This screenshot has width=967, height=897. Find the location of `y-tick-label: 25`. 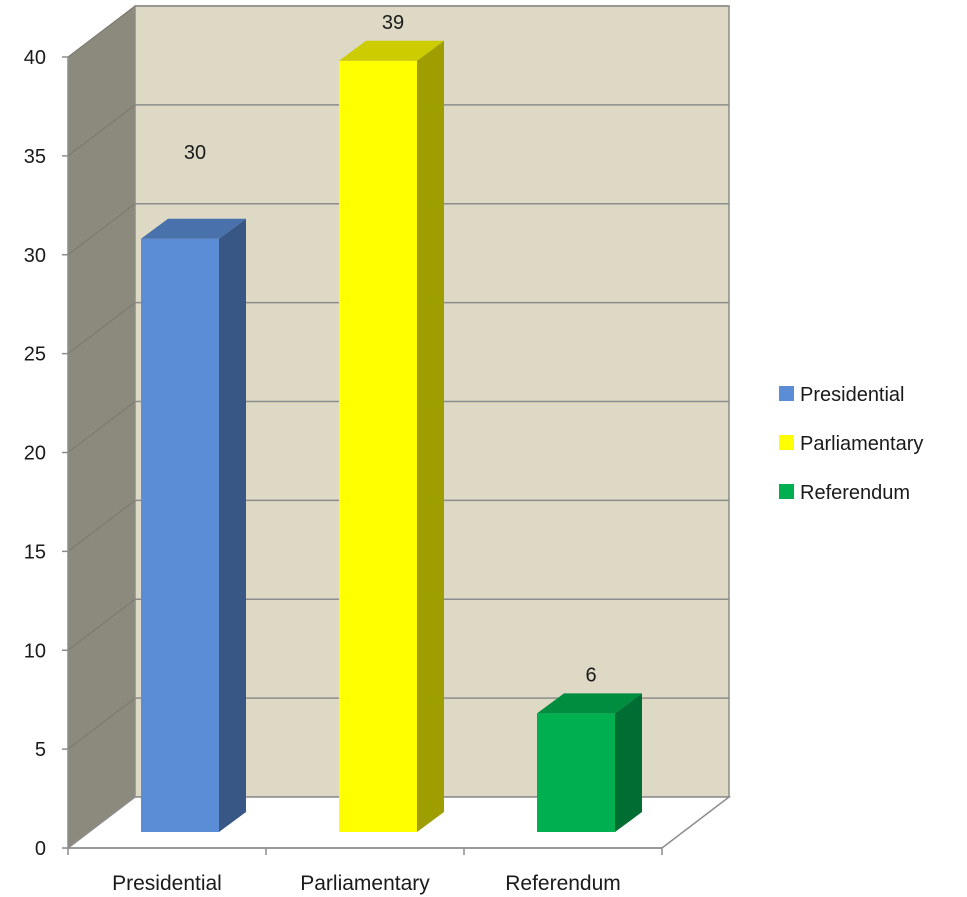

y-tick-label: 25 is located at coordinates (35, 355).